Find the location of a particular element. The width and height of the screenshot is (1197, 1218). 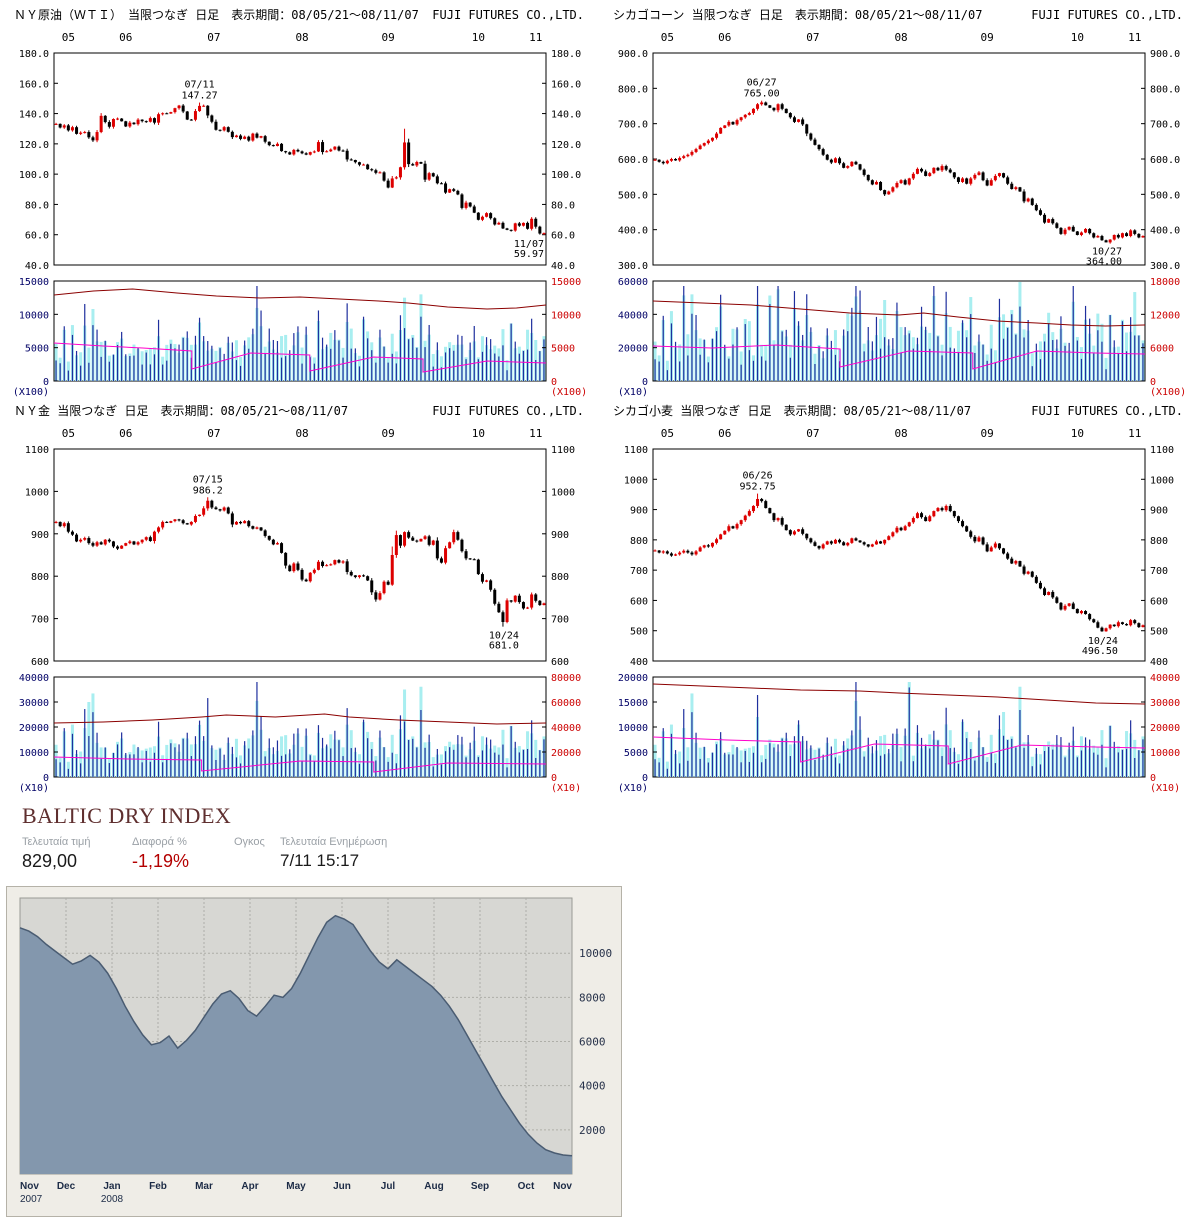

svg-text: 80.0 is located at coordinates (563, 205).